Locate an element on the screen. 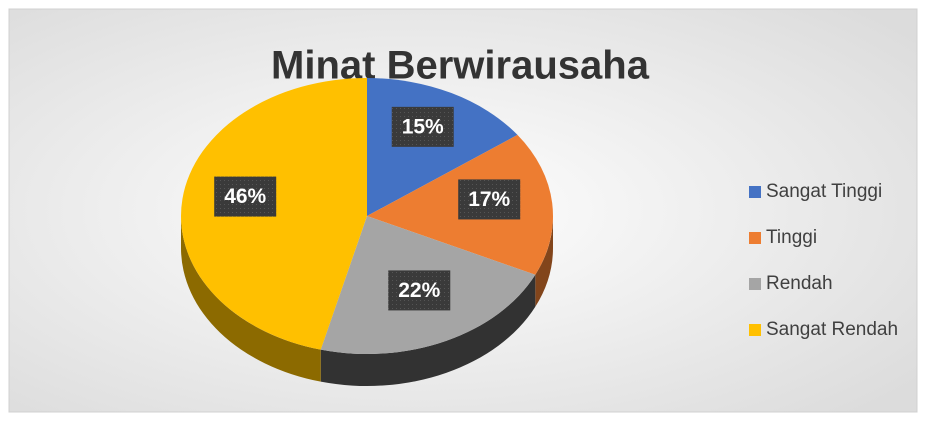  data-label: 46% is located at coordinates (245, 196).